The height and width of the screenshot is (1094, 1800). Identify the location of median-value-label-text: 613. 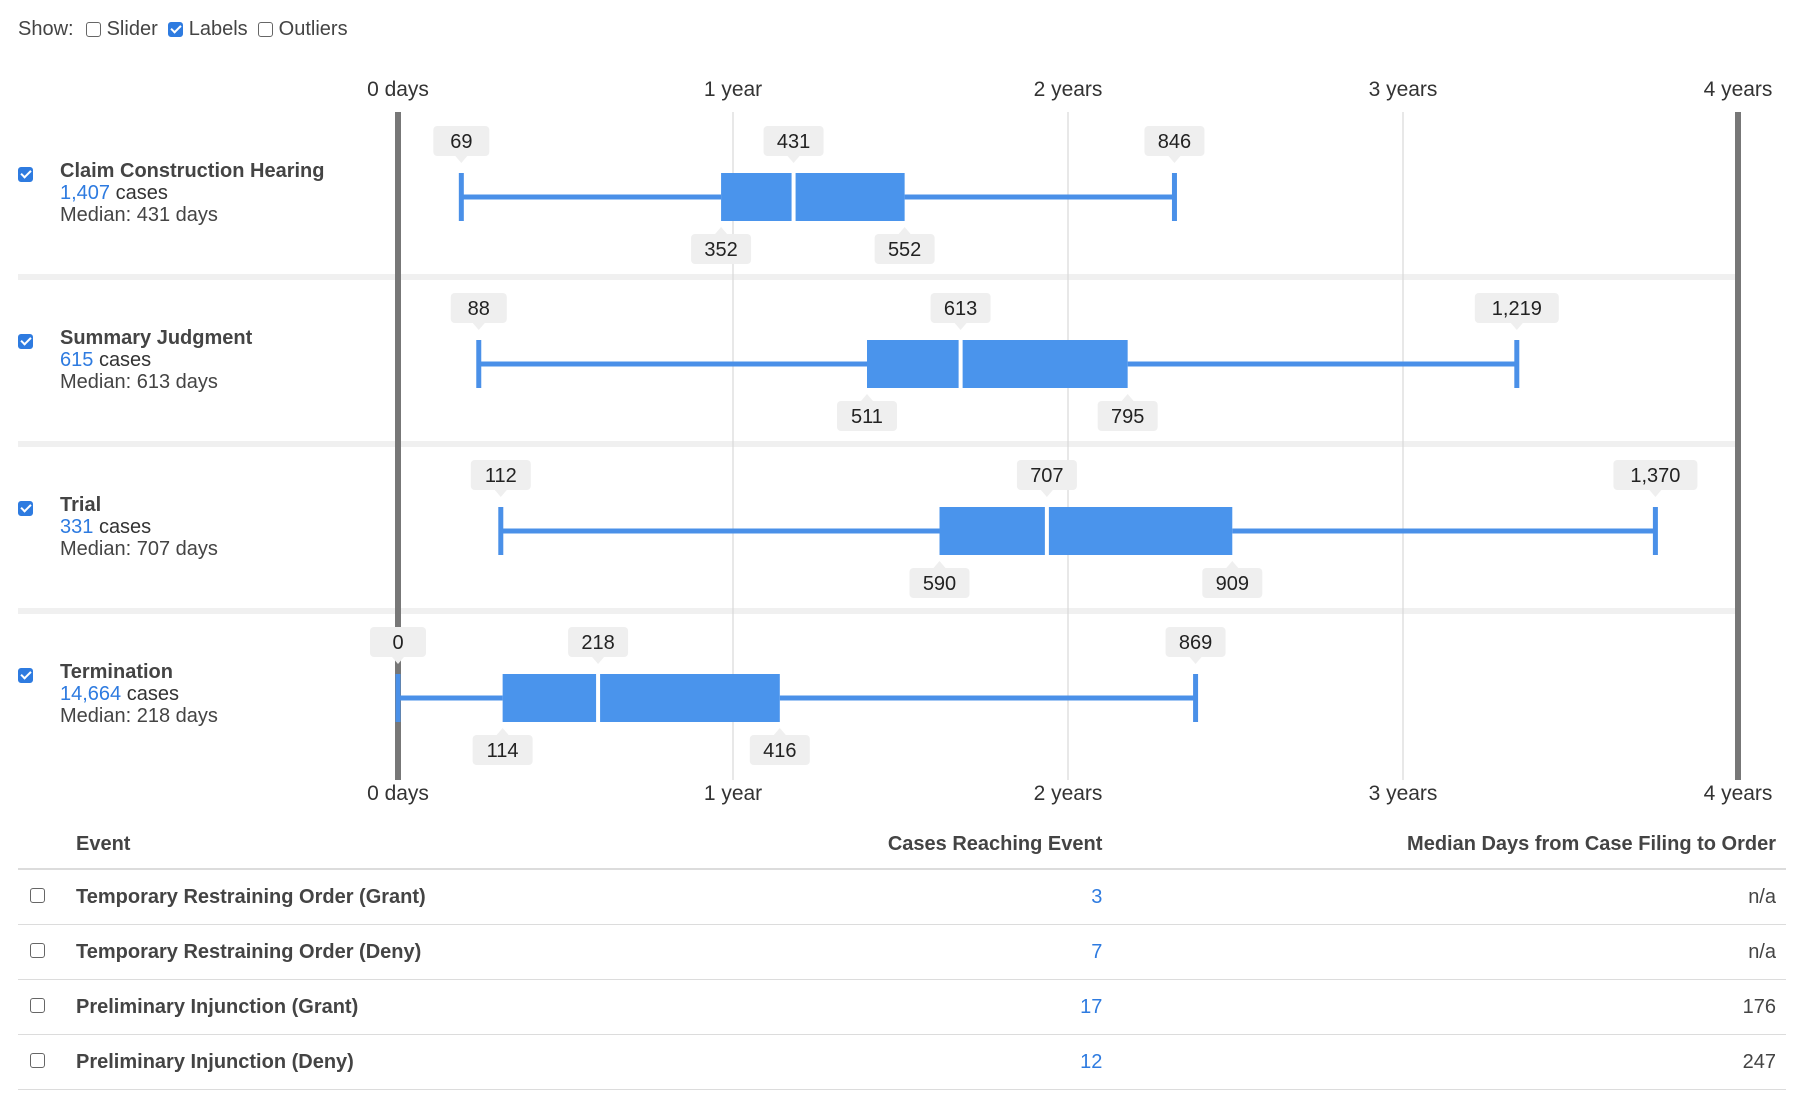
(960, 309).